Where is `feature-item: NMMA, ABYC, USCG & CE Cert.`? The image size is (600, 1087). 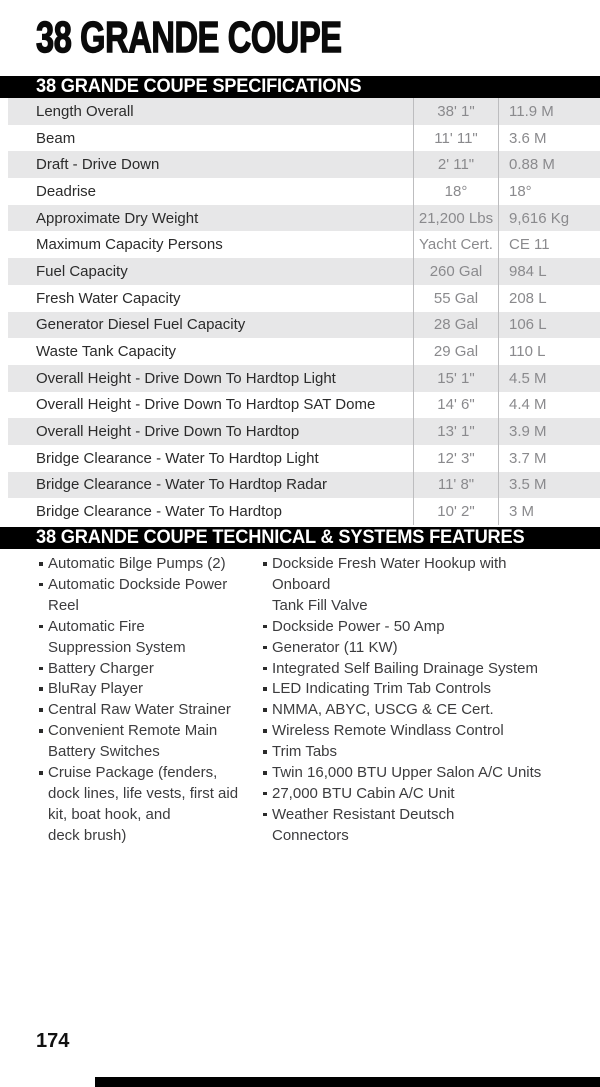
feature-item: NMMA, ABYC, USCG & CE Cert. is located at coordinates (427, 710).